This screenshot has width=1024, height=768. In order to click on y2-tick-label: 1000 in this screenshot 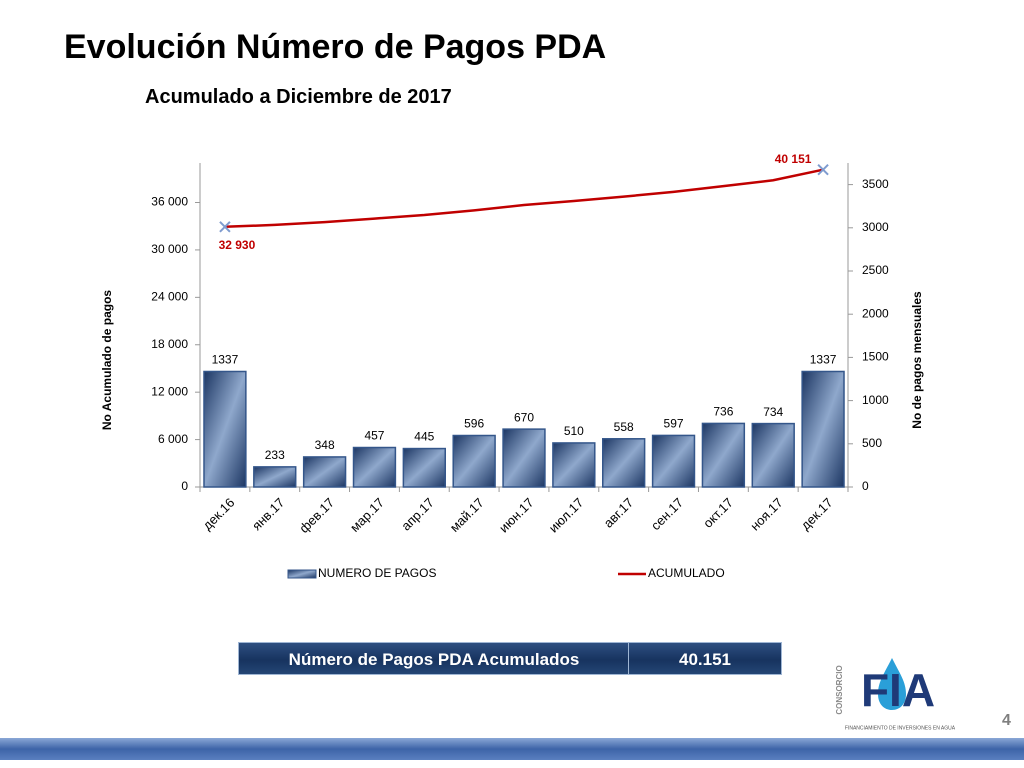, I will do `click(875, 400)`.